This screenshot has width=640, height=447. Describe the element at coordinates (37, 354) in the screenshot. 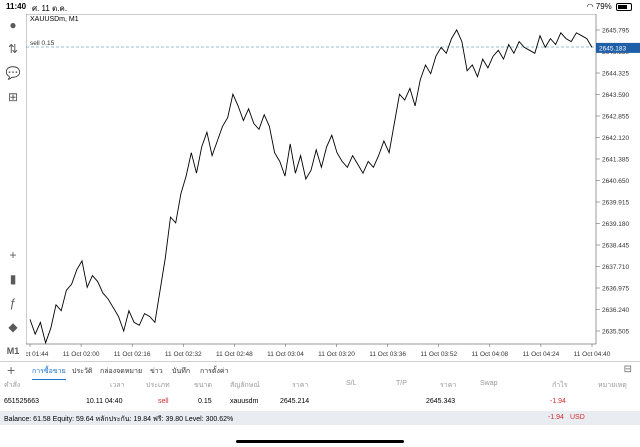

I see `time-label: 11 Oct 01:44` at that location.